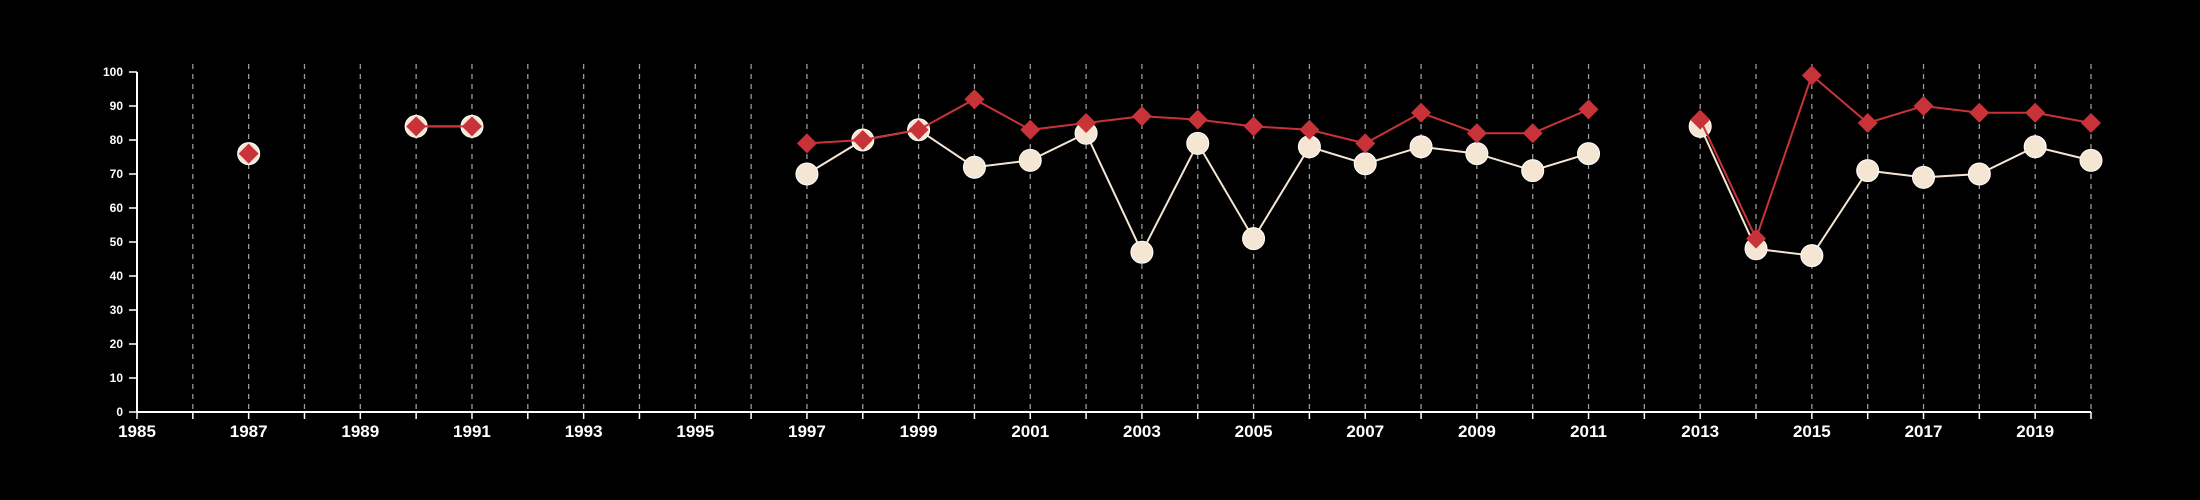 Image resolution: width=2200 pixels, height=500 pixels. What do you see at coordinates (360, 431) in the screenshot?
I see `x-tick-label: 1989` at bounding box center [360, 431].